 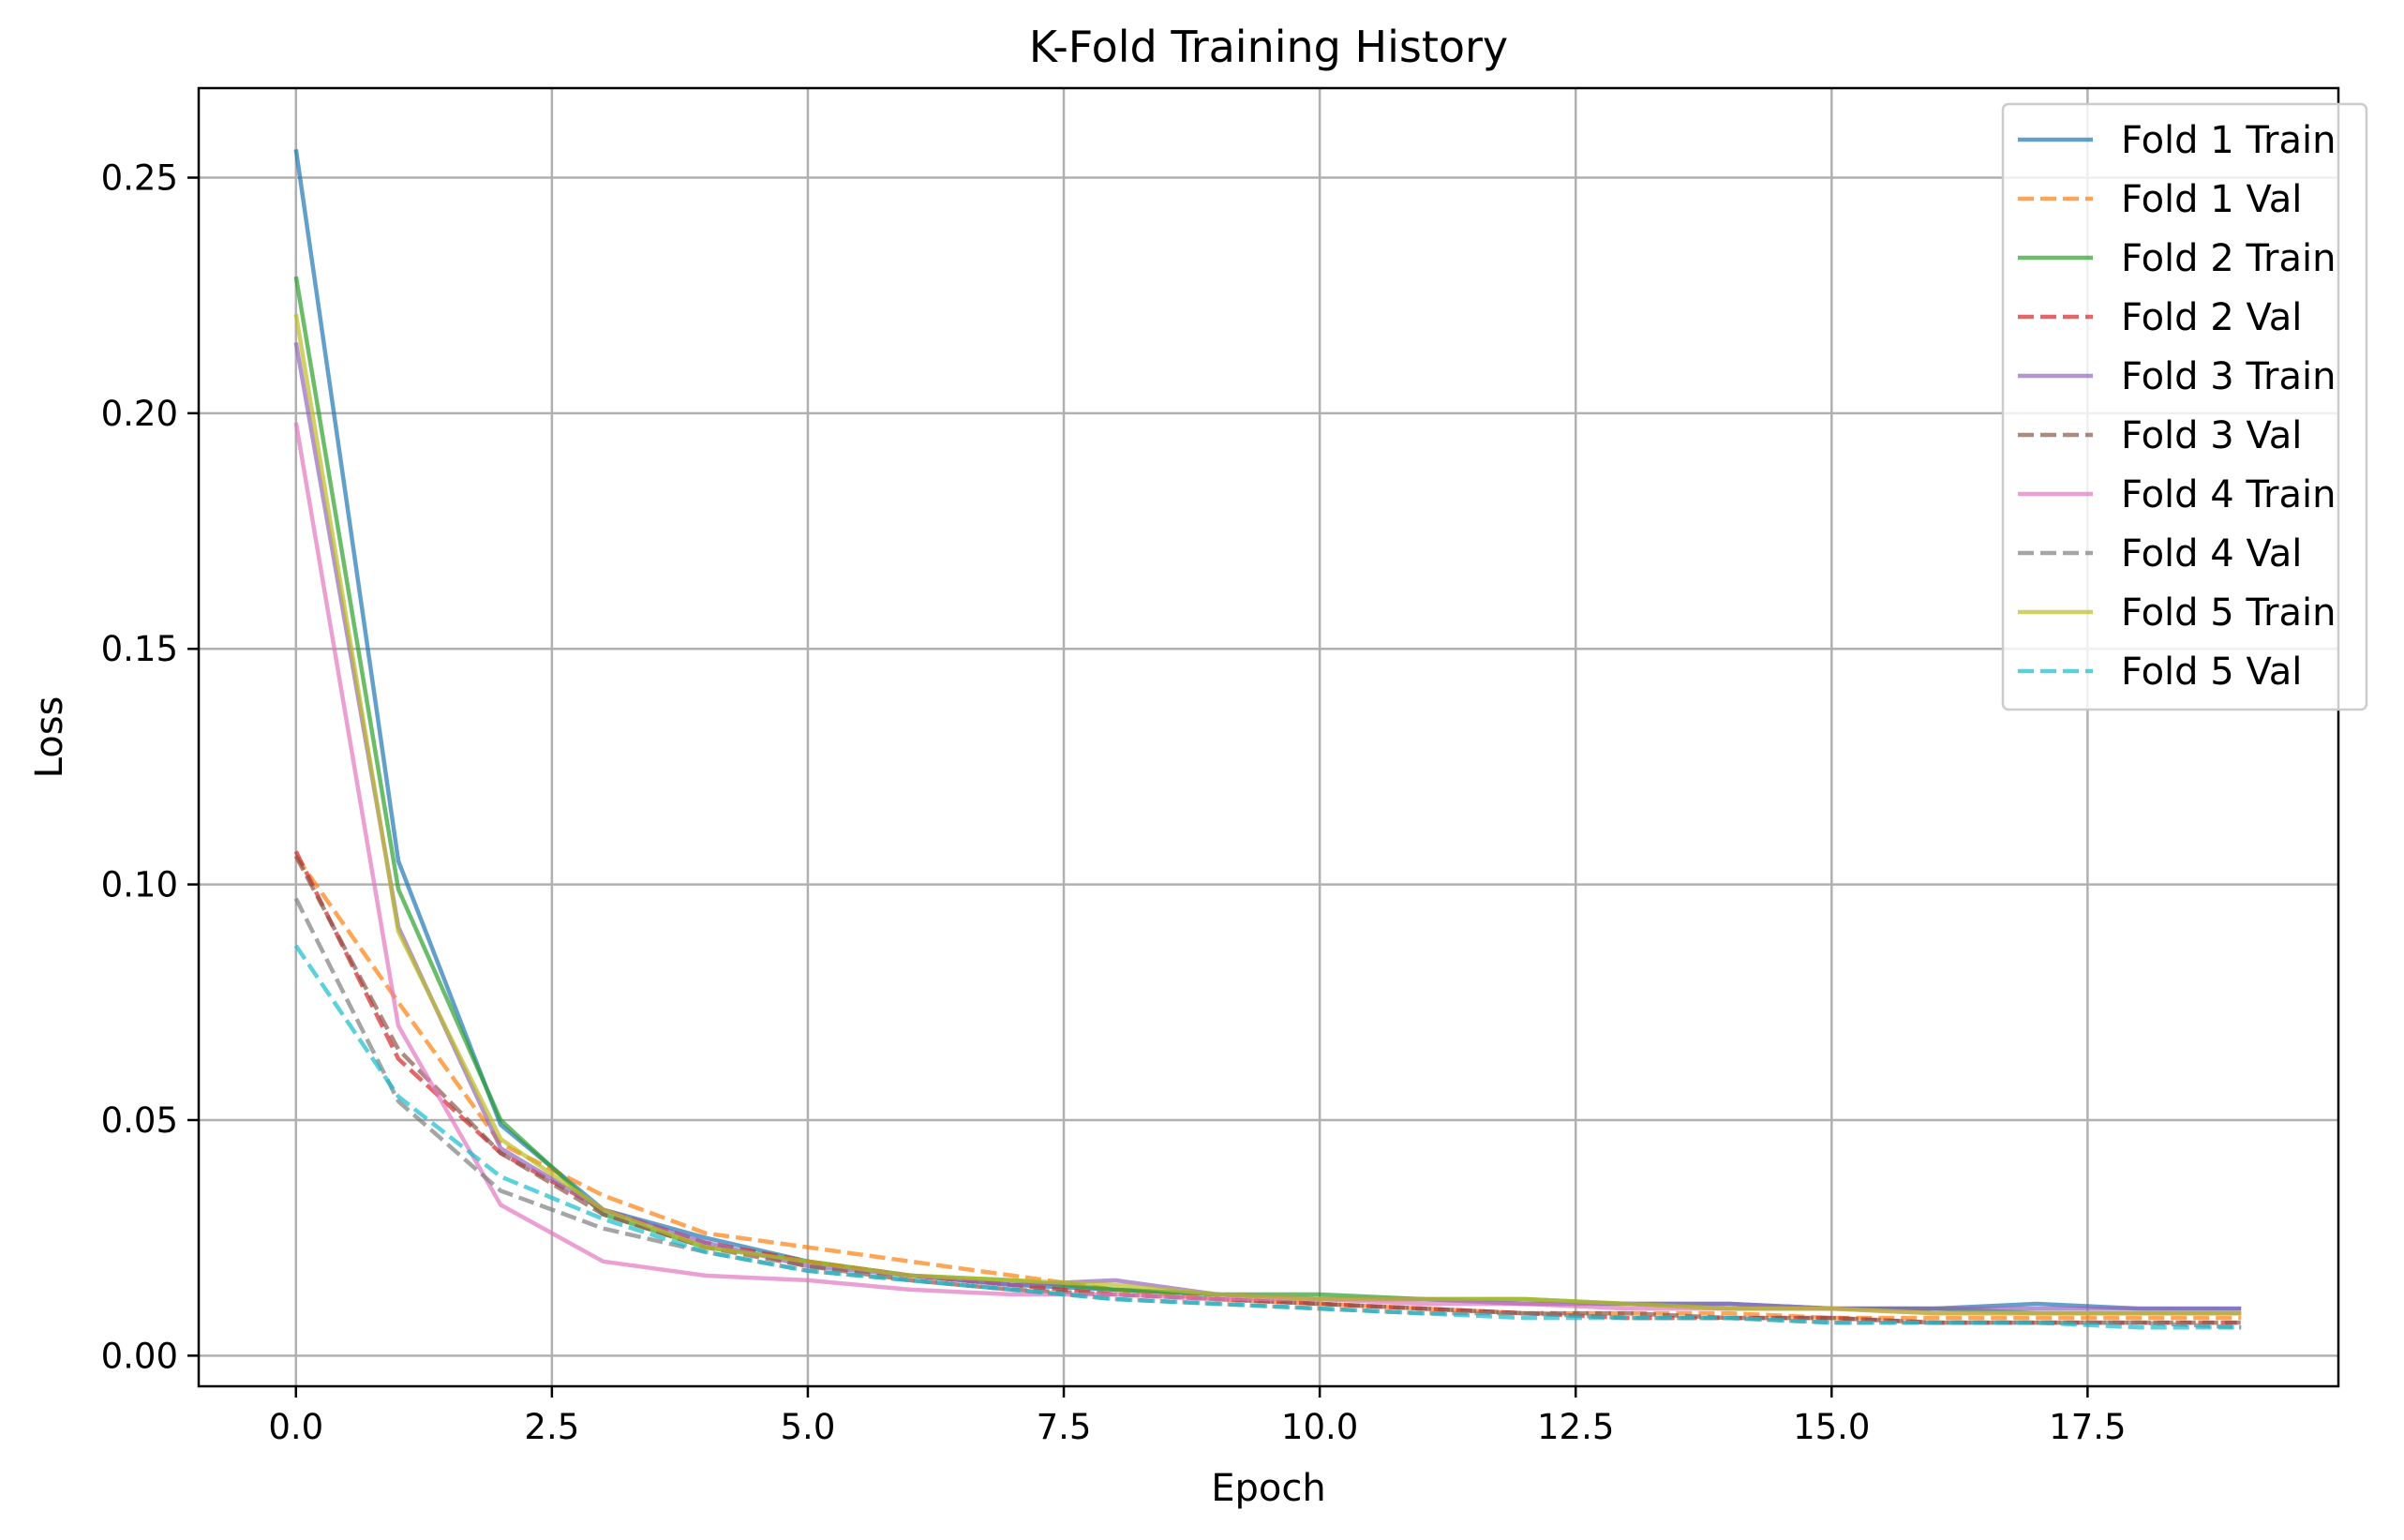 I want to click on x-tick-label: 12.5, so click(x=1575, y=1427).